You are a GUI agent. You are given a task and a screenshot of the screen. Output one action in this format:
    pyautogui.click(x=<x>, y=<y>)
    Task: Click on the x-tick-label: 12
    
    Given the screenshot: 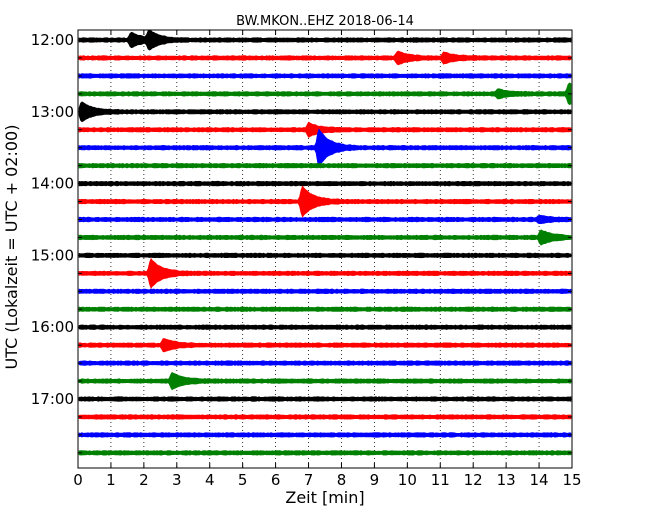 What is the action you would take?
    pyautogui.click(x=473, y=480)
    